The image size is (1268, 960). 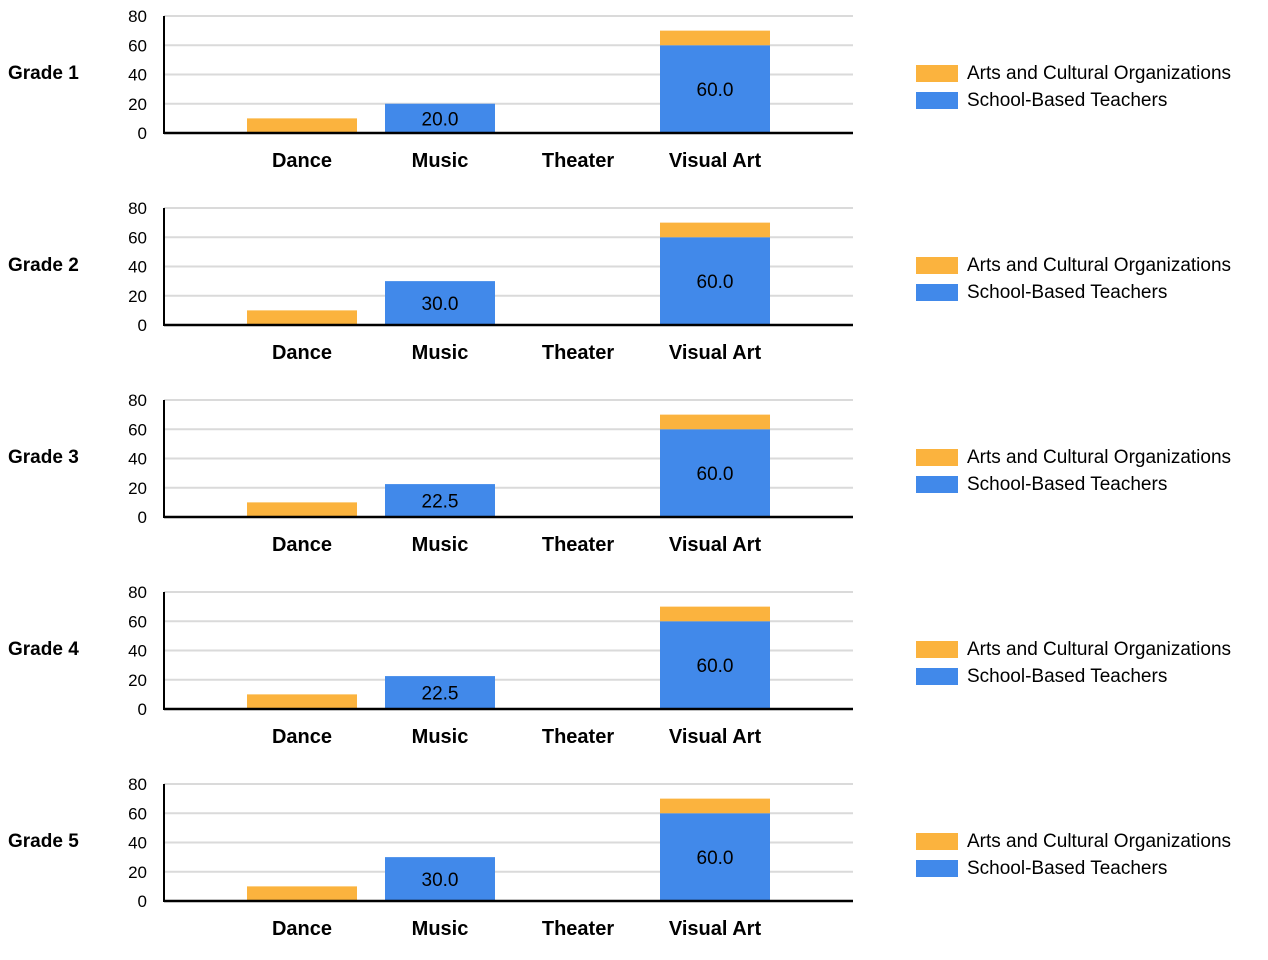 I want to click on chart-title: Grade 3, so click(x=43, y=457).